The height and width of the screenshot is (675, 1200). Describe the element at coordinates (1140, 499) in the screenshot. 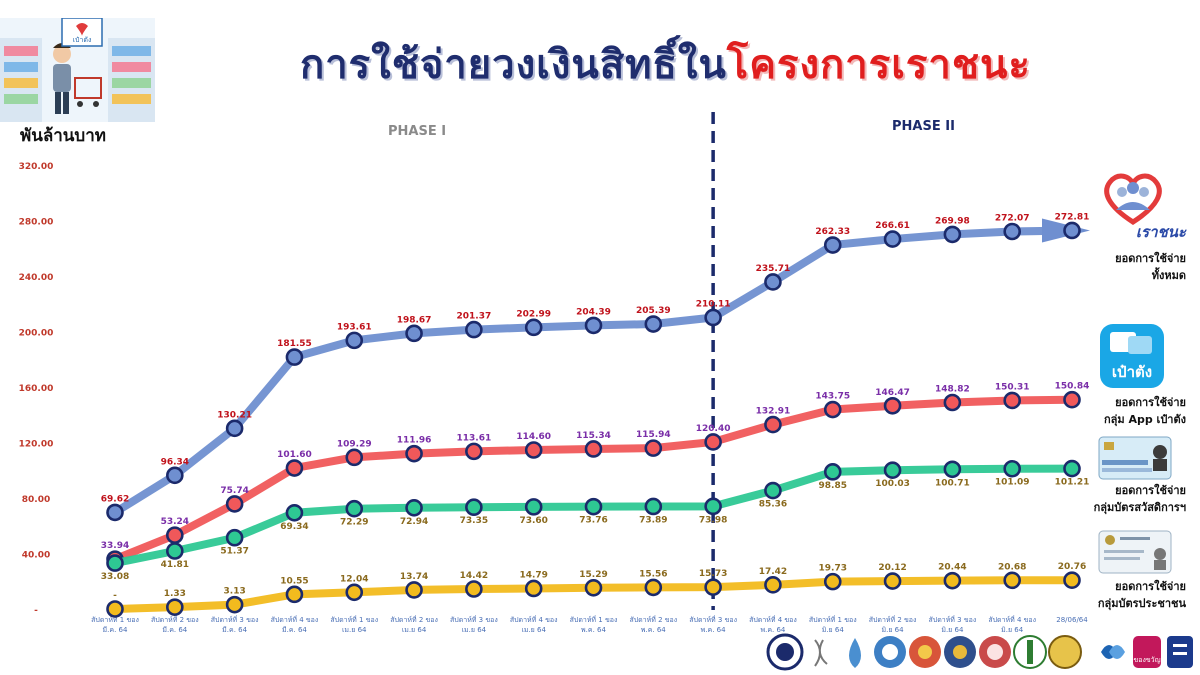

I see `legend-welfare-label: ยอดการใช้จ่าย กลุ่มบัตรสวัสดิการฯ` at that location.